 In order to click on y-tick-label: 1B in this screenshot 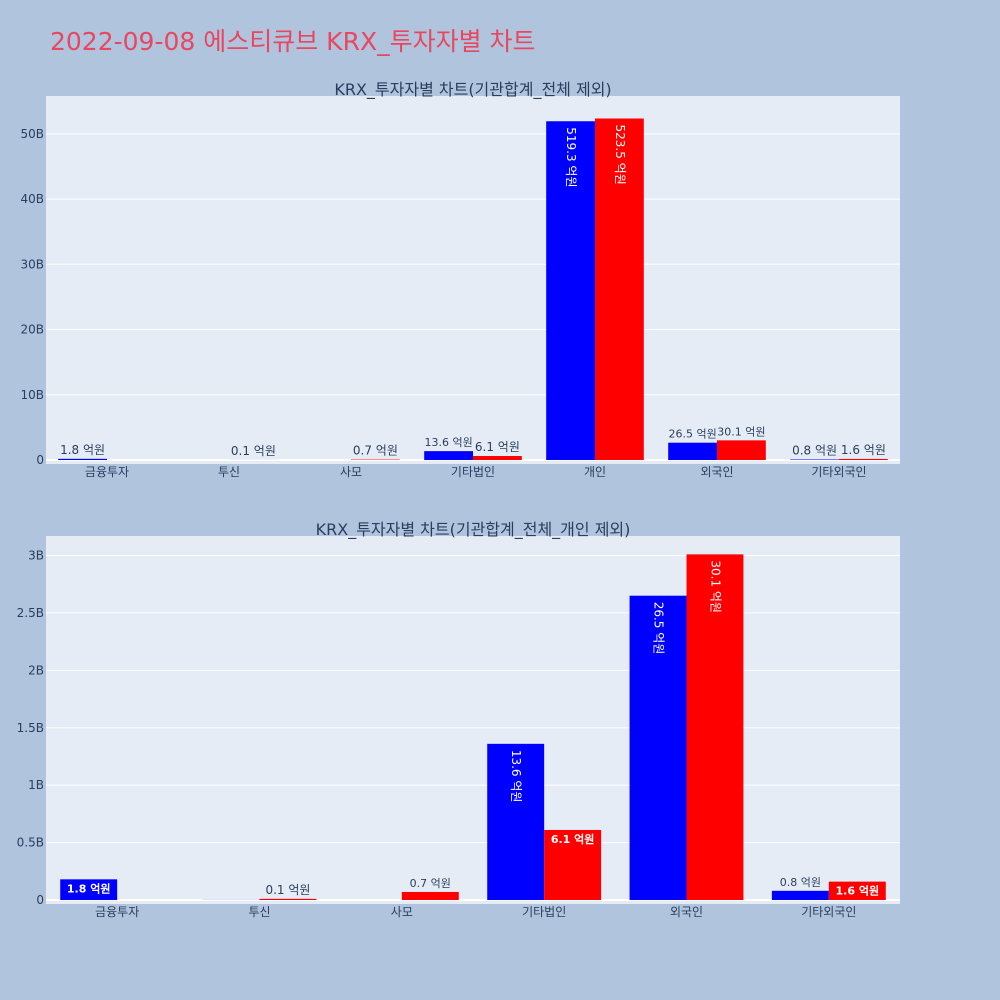, I will do `click(36, 785)`.